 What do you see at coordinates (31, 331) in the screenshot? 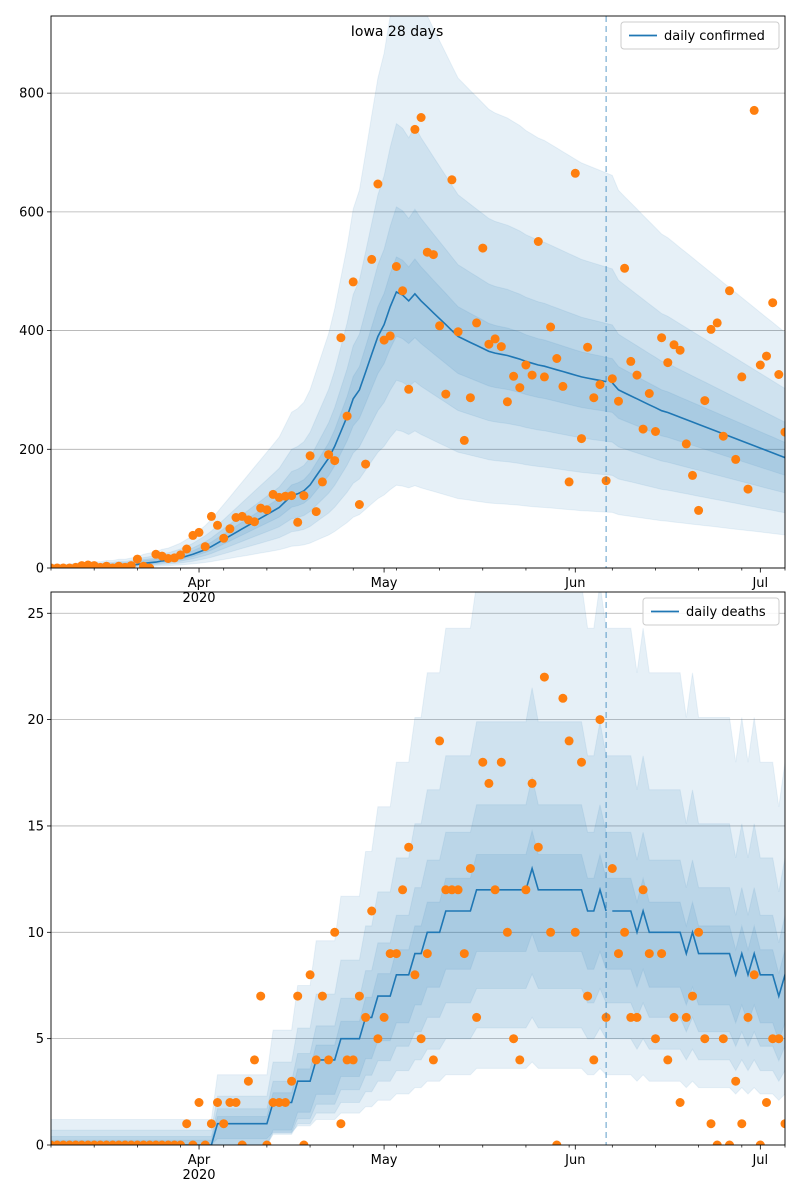
I see `y-tick-label: 400` at bounding box center [31, 331].